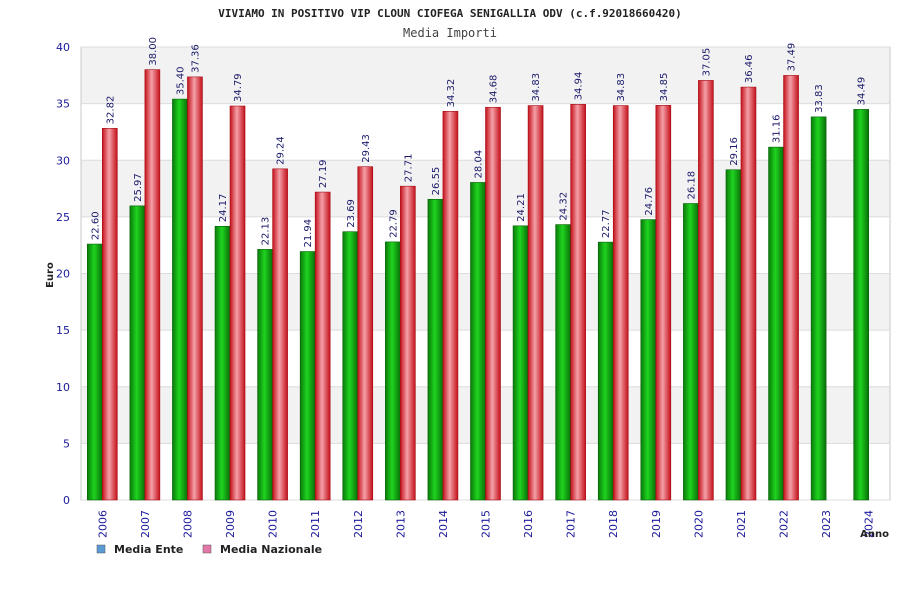  I want to click on data-label: 22.13, so click(266, 231).